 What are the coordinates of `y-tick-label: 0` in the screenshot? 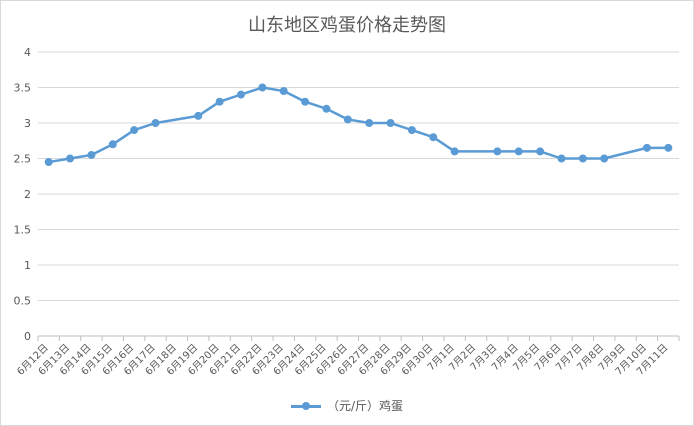 It's located at (27, 336).